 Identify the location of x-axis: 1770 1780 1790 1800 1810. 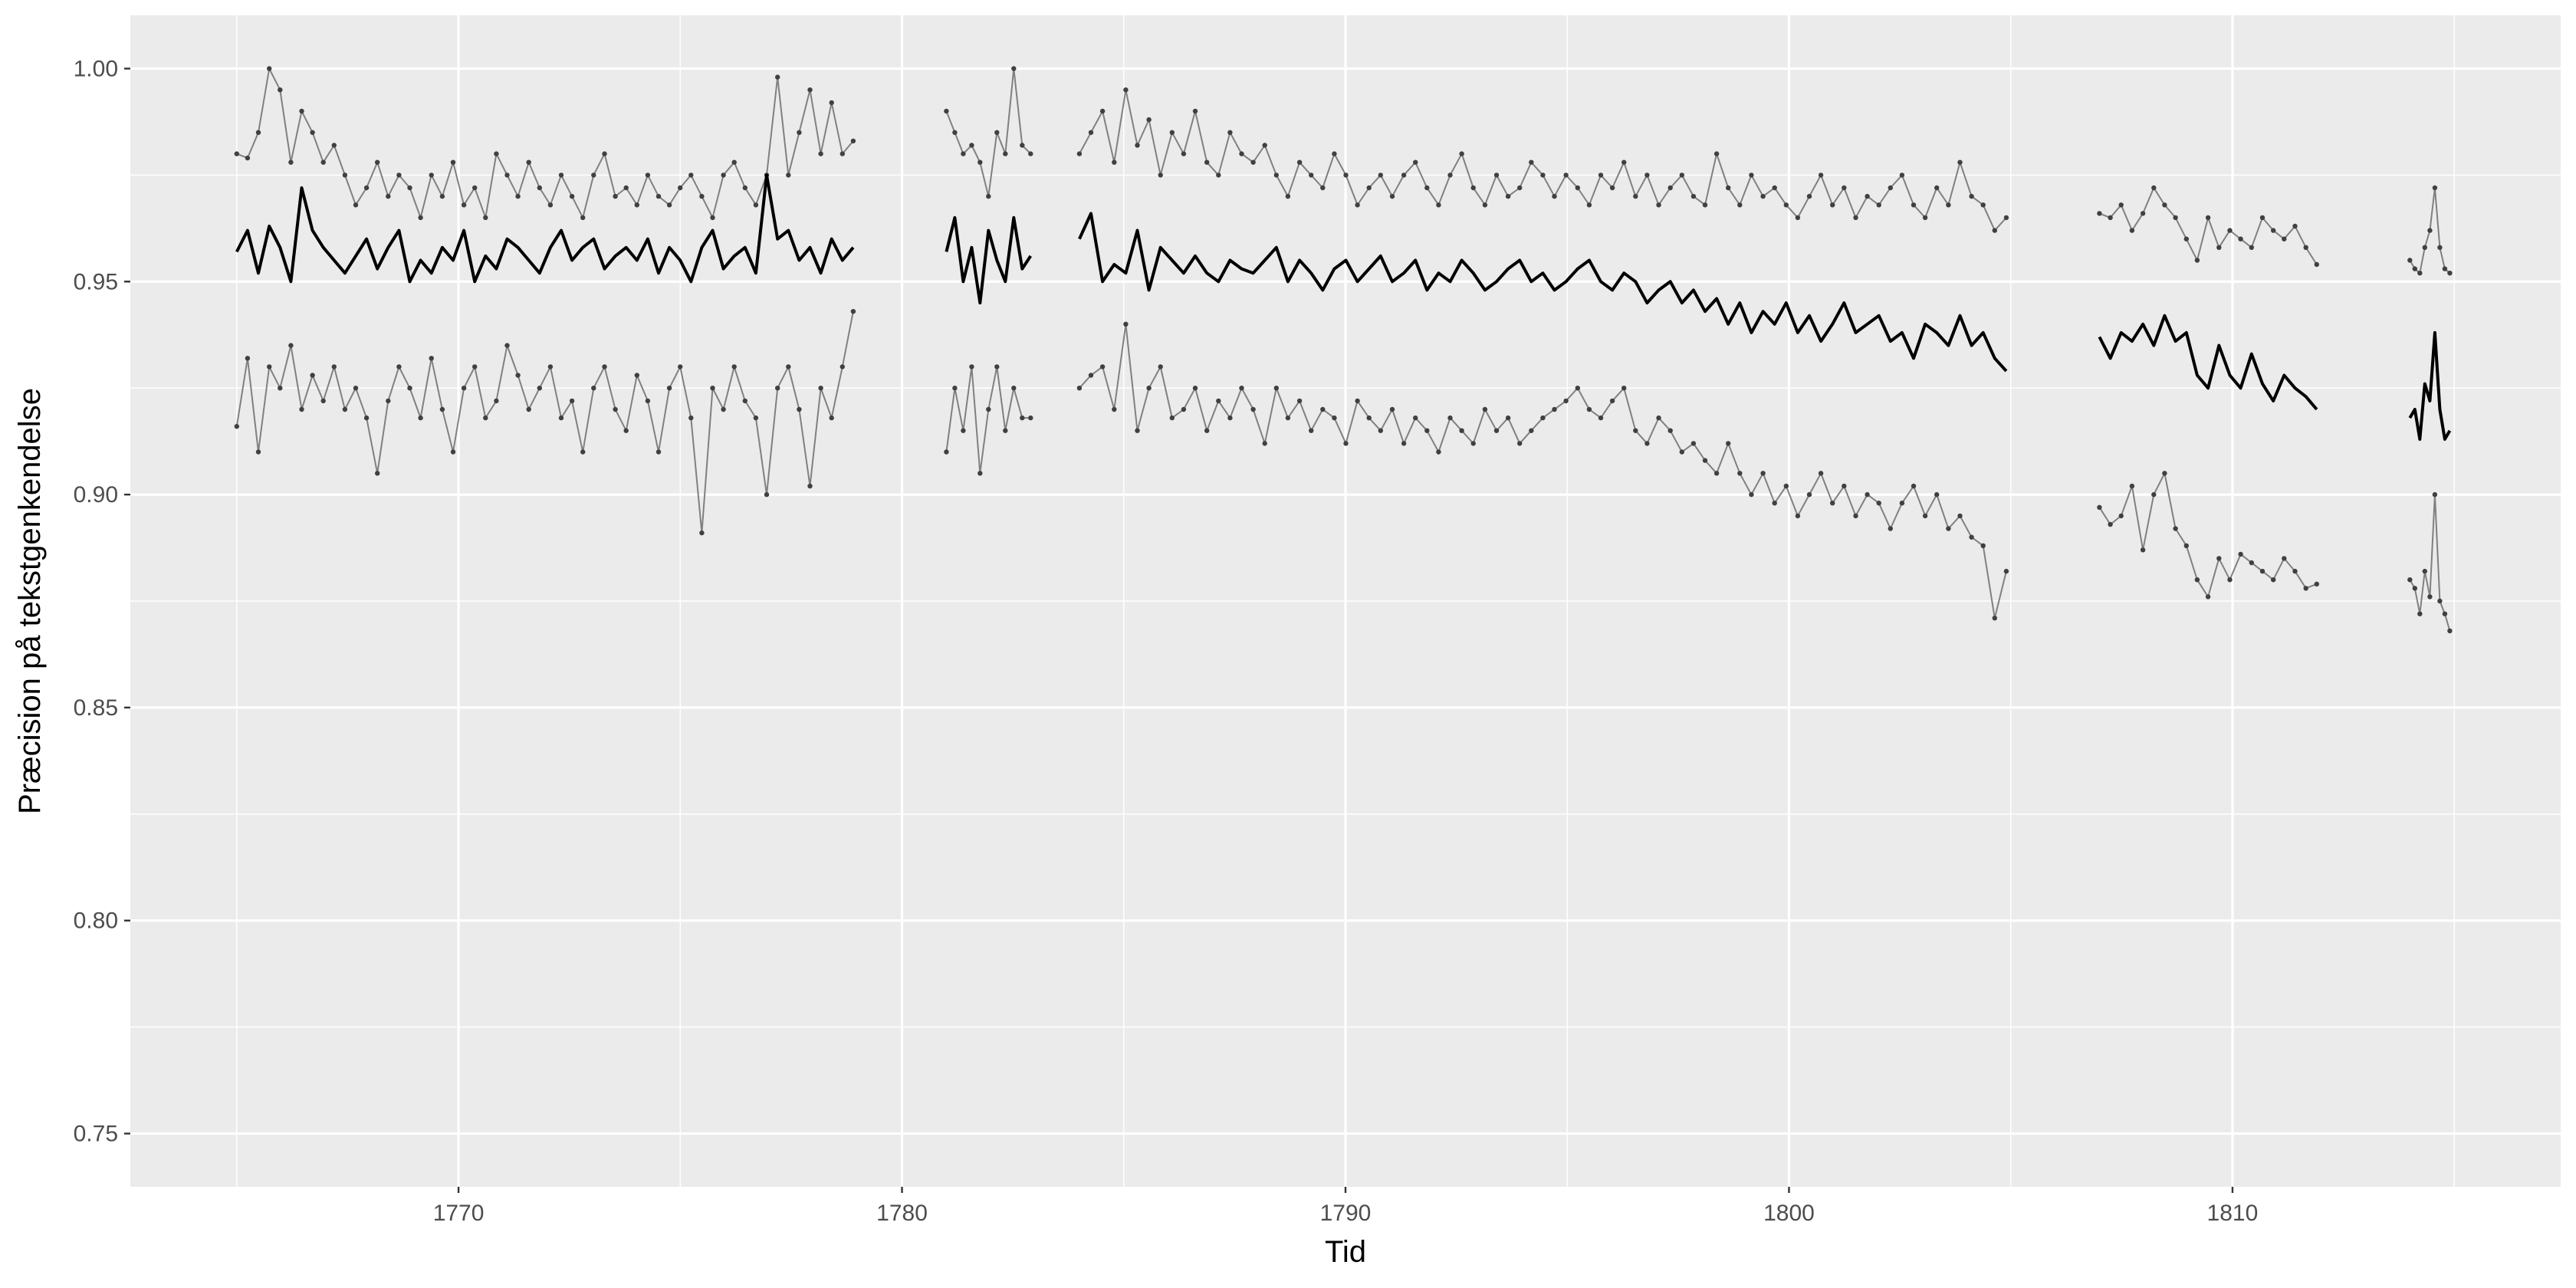
(1345, 1206).